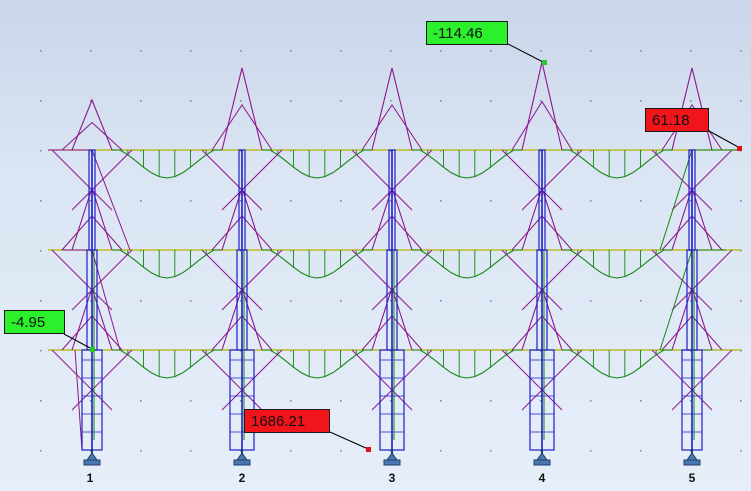 The height and width of the screenshot is (491, 751). Describe the element at coordinates (392, 456) in the screenshot. I see `fixed-support-icon` at that location.